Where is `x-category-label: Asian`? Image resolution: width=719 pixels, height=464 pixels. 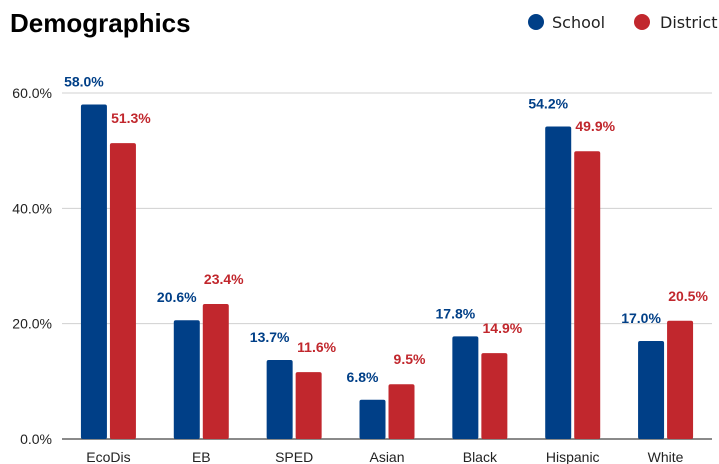 x-category-label: Asian is located at coordinates (386, 456).